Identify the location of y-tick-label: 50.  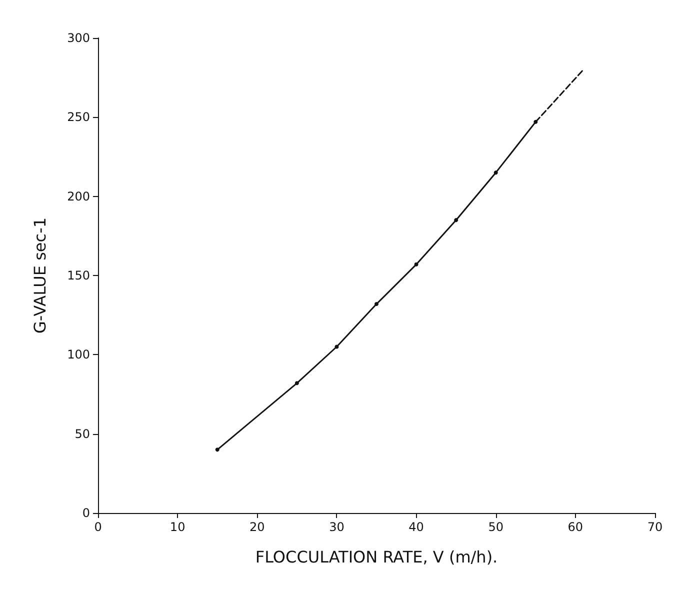
(82, 433).